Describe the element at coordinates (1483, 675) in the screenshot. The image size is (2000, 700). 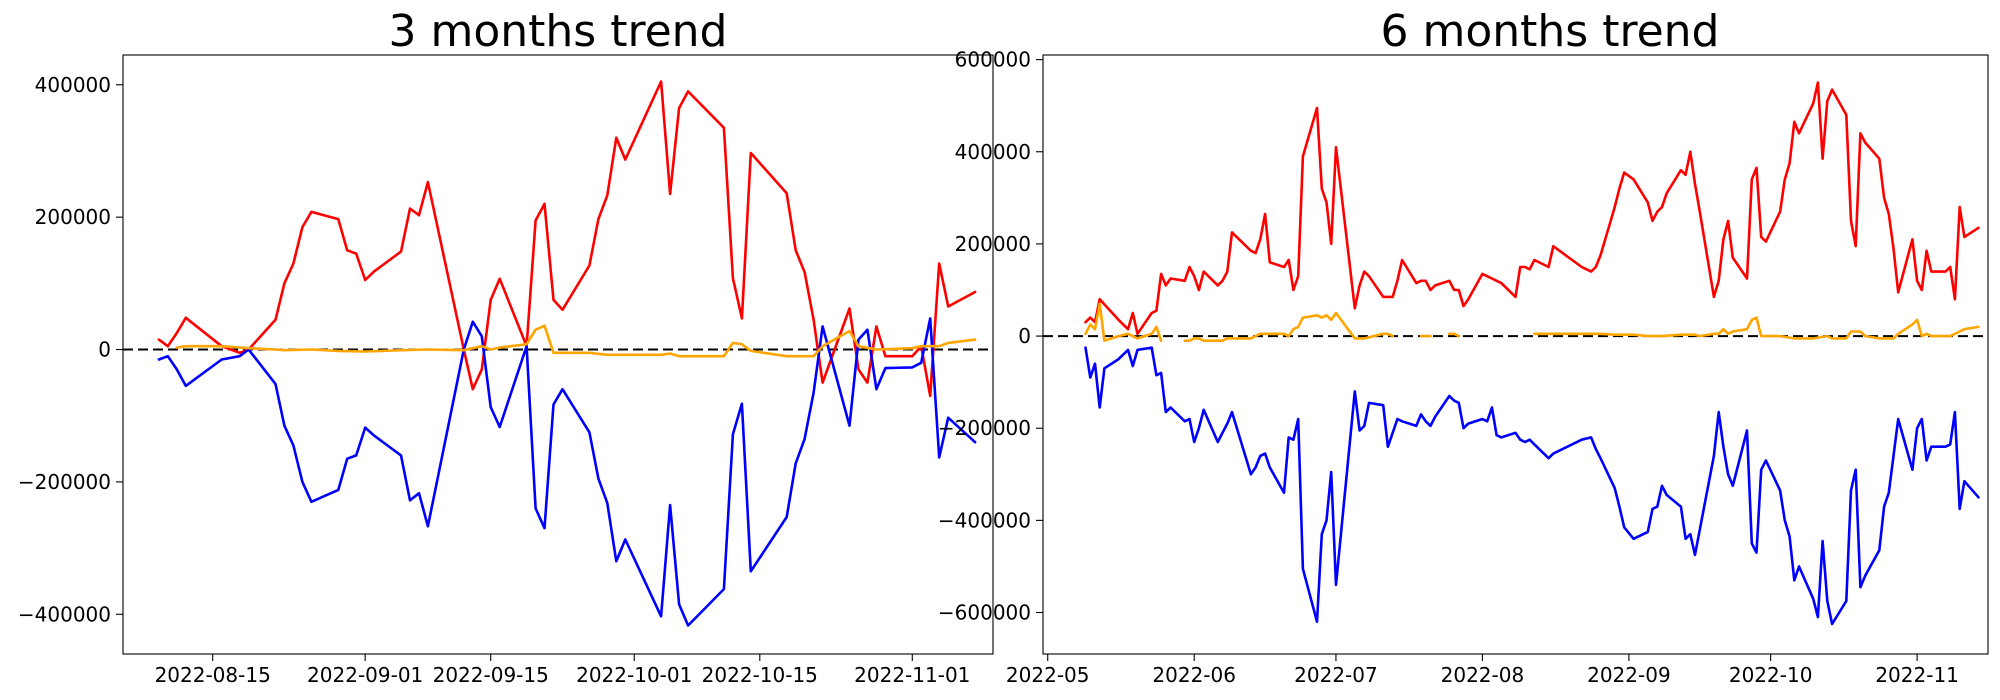
I see `x-tick-label: 2022-08` at that location.